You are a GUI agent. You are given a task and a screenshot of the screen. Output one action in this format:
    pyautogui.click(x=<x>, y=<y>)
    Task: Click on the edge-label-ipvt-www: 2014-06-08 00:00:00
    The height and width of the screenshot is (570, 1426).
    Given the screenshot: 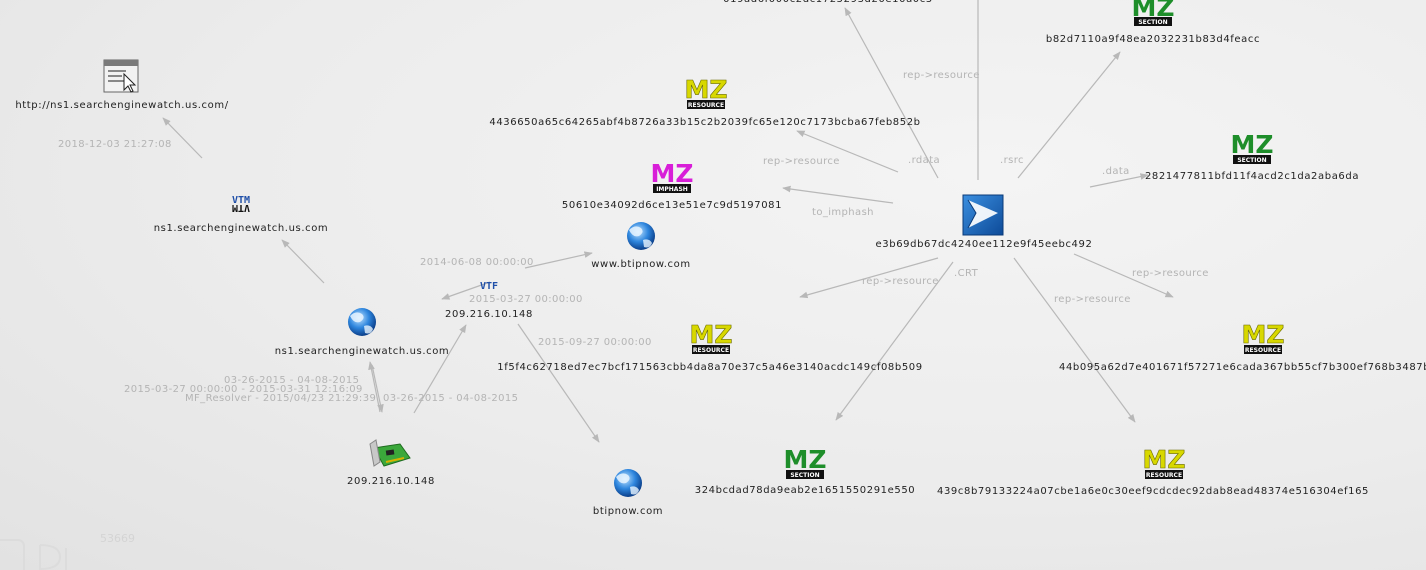 What is the action you would take?
    pyautogui.click(x=477, y=262)
    